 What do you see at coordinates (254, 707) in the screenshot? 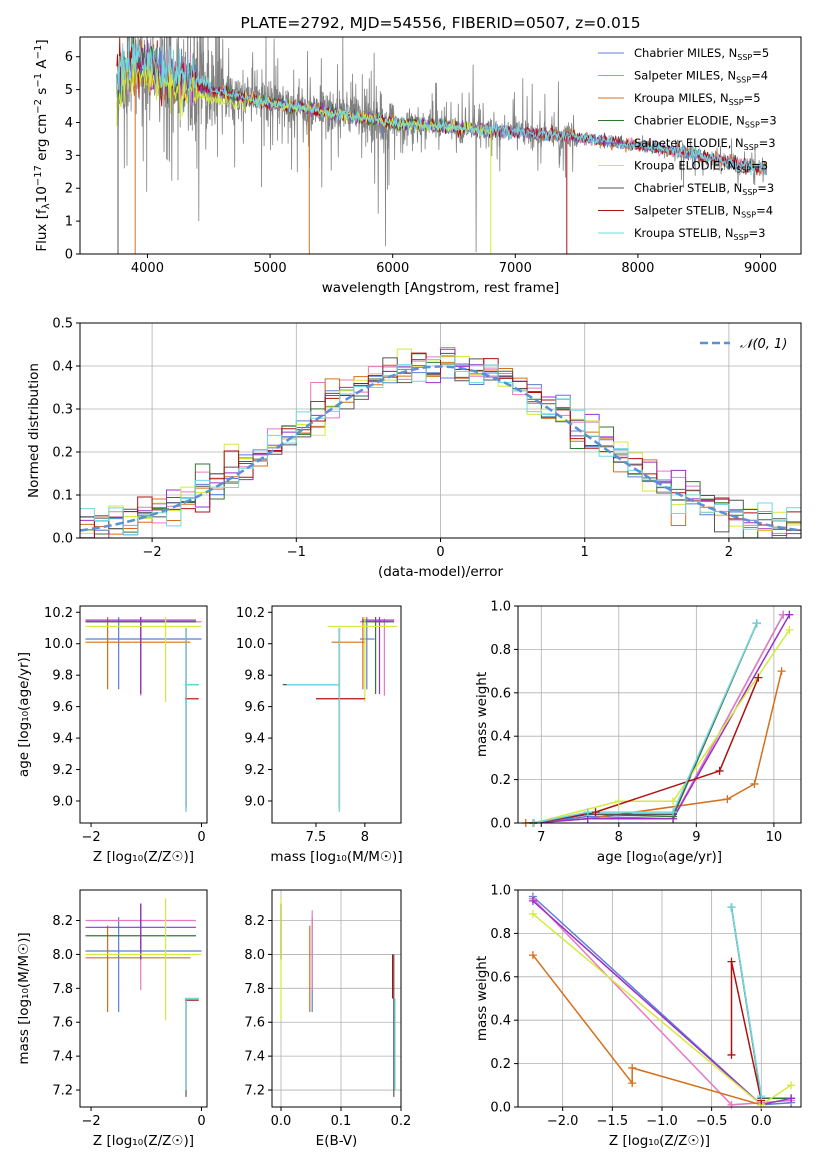
I see `y-tick-label: 9.6` at bounding box center [254, 707].